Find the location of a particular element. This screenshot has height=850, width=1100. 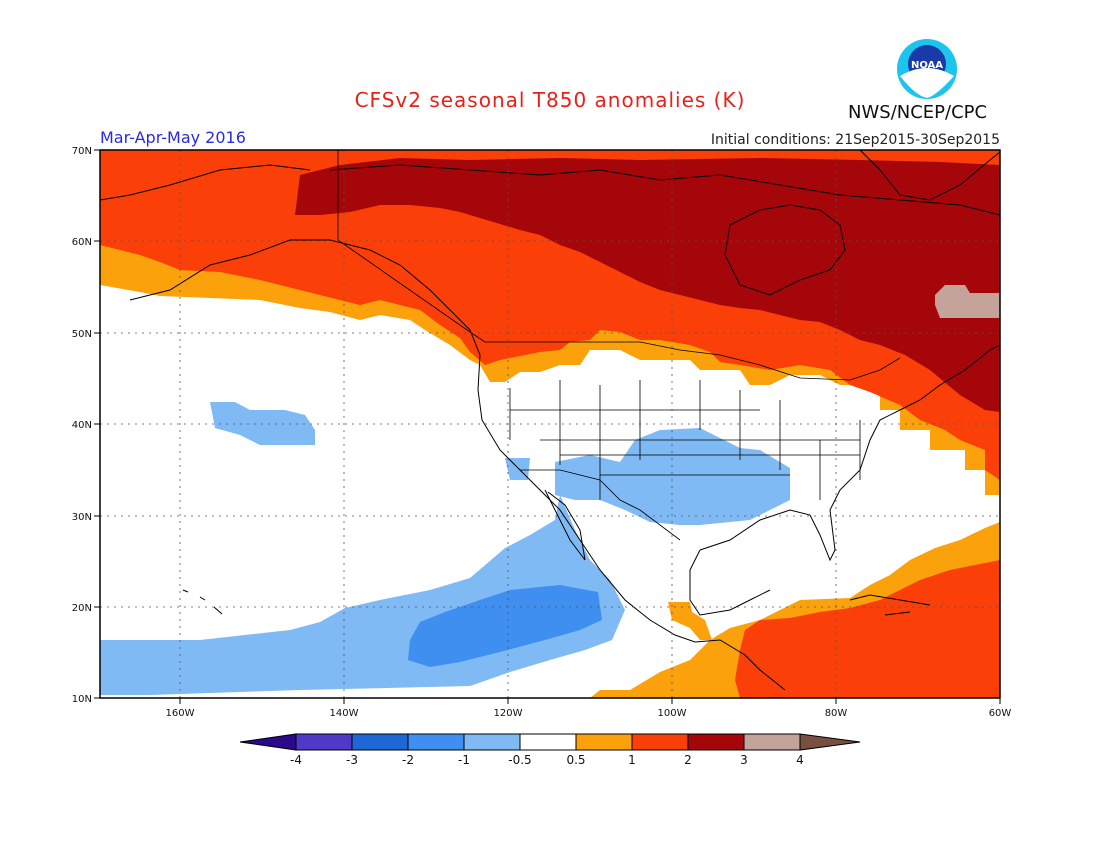

lat-label-10n: 10N is located at coordinates (82, 699).